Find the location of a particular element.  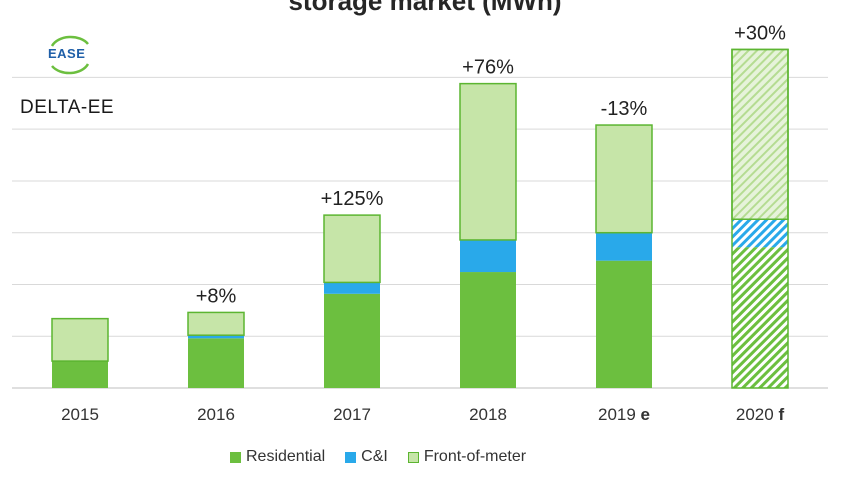

growth-label-2016: +8% is located at coordinates (216, 296).